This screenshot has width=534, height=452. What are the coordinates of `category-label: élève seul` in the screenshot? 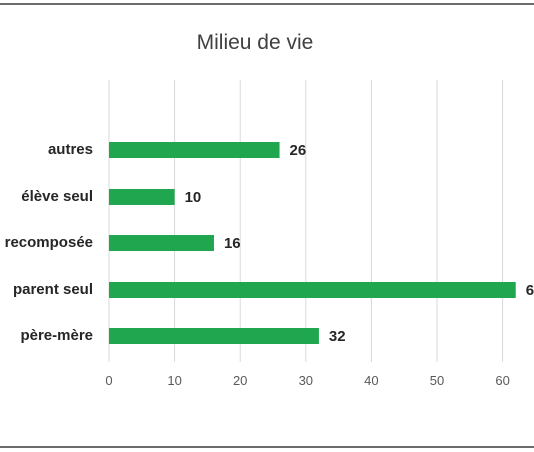 It's located at (57, 196).